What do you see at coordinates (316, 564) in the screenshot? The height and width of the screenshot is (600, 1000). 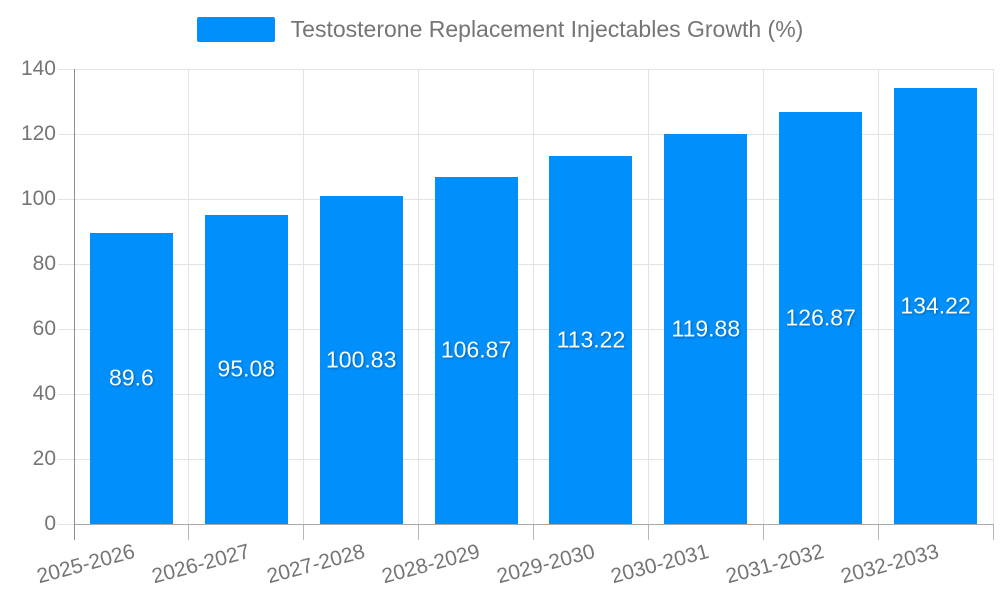 I see `x-axis-category-label: 2027-2028` at bounding box center [316, 564].